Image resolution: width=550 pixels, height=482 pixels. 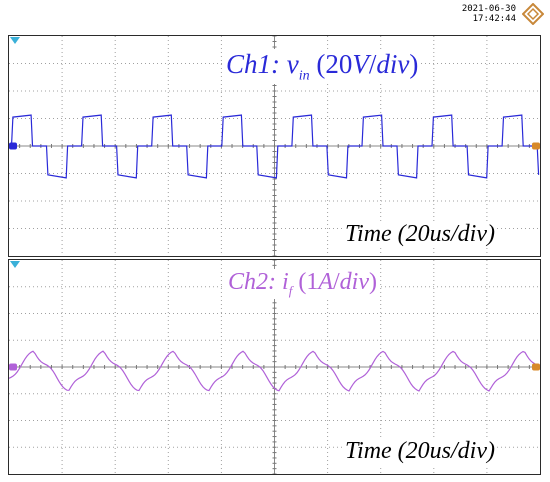 I want to click on scale-number: 1, so click(x=312, y=282).